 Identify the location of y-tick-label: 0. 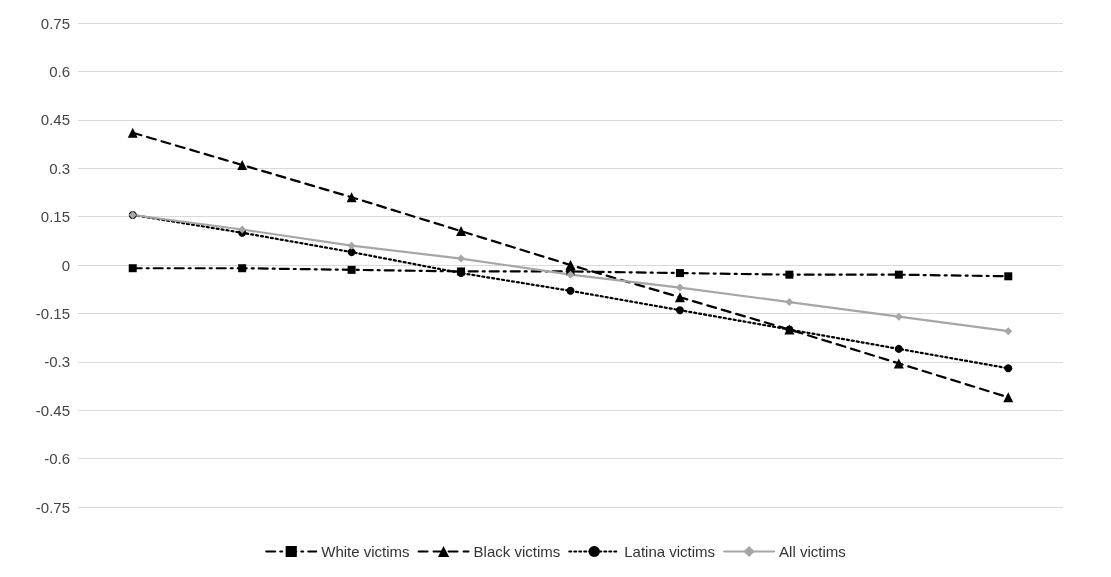
(65, 265).